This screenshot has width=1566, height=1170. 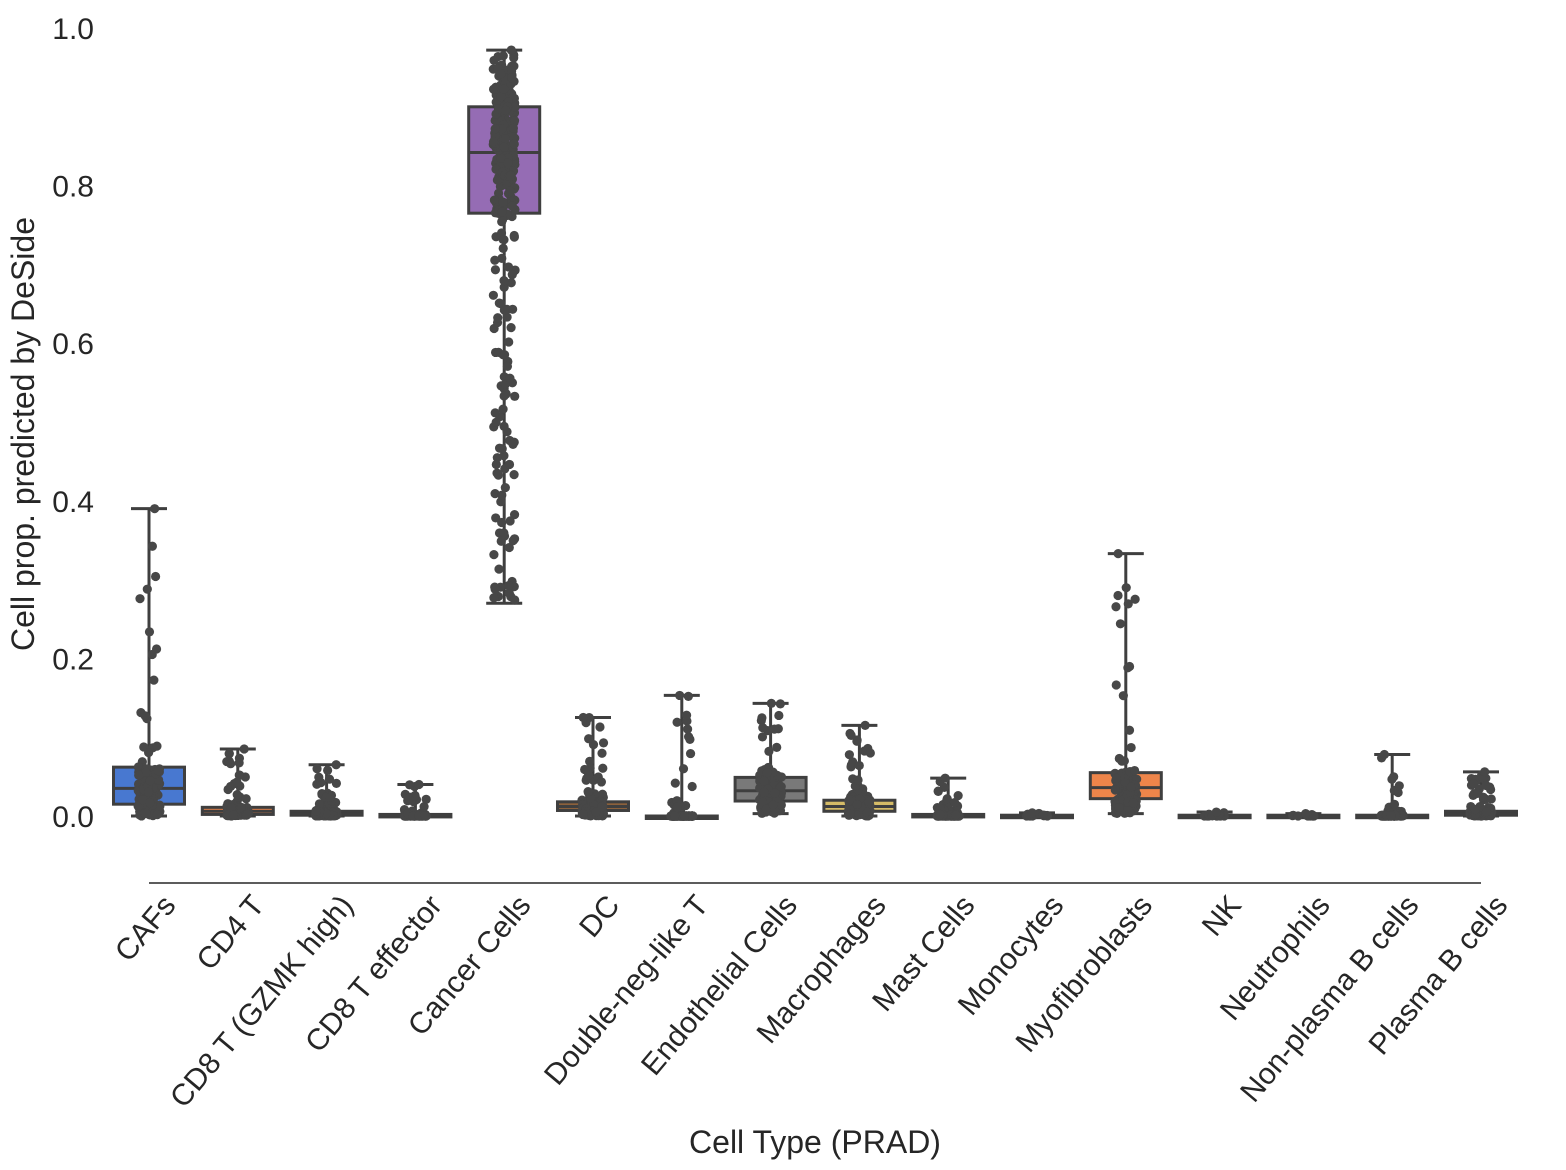 What do you see at coordinates (73, 423) in the screenshot?
I see `y-axis: 0.0 0.2 0.4 0.6 0.8 1.0` at bounding box center [73, 423].